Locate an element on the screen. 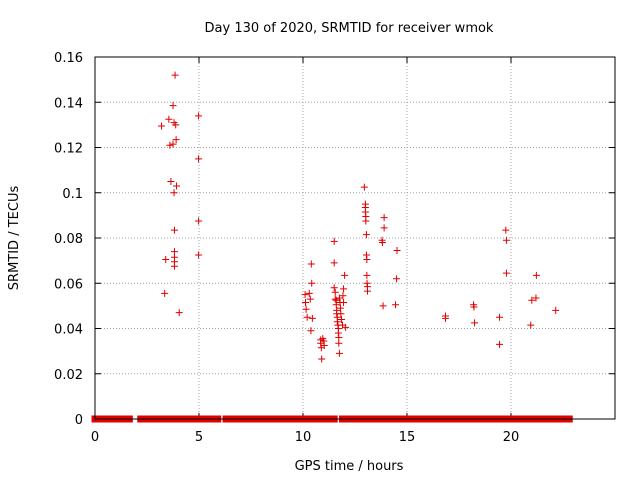  x-tick-label: 15 is located at coordinates (407, 437).